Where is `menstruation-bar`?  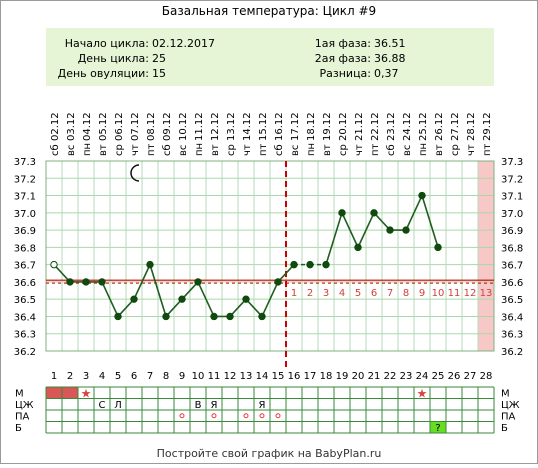 menstruation-bar is located at coordinates (54, 393).